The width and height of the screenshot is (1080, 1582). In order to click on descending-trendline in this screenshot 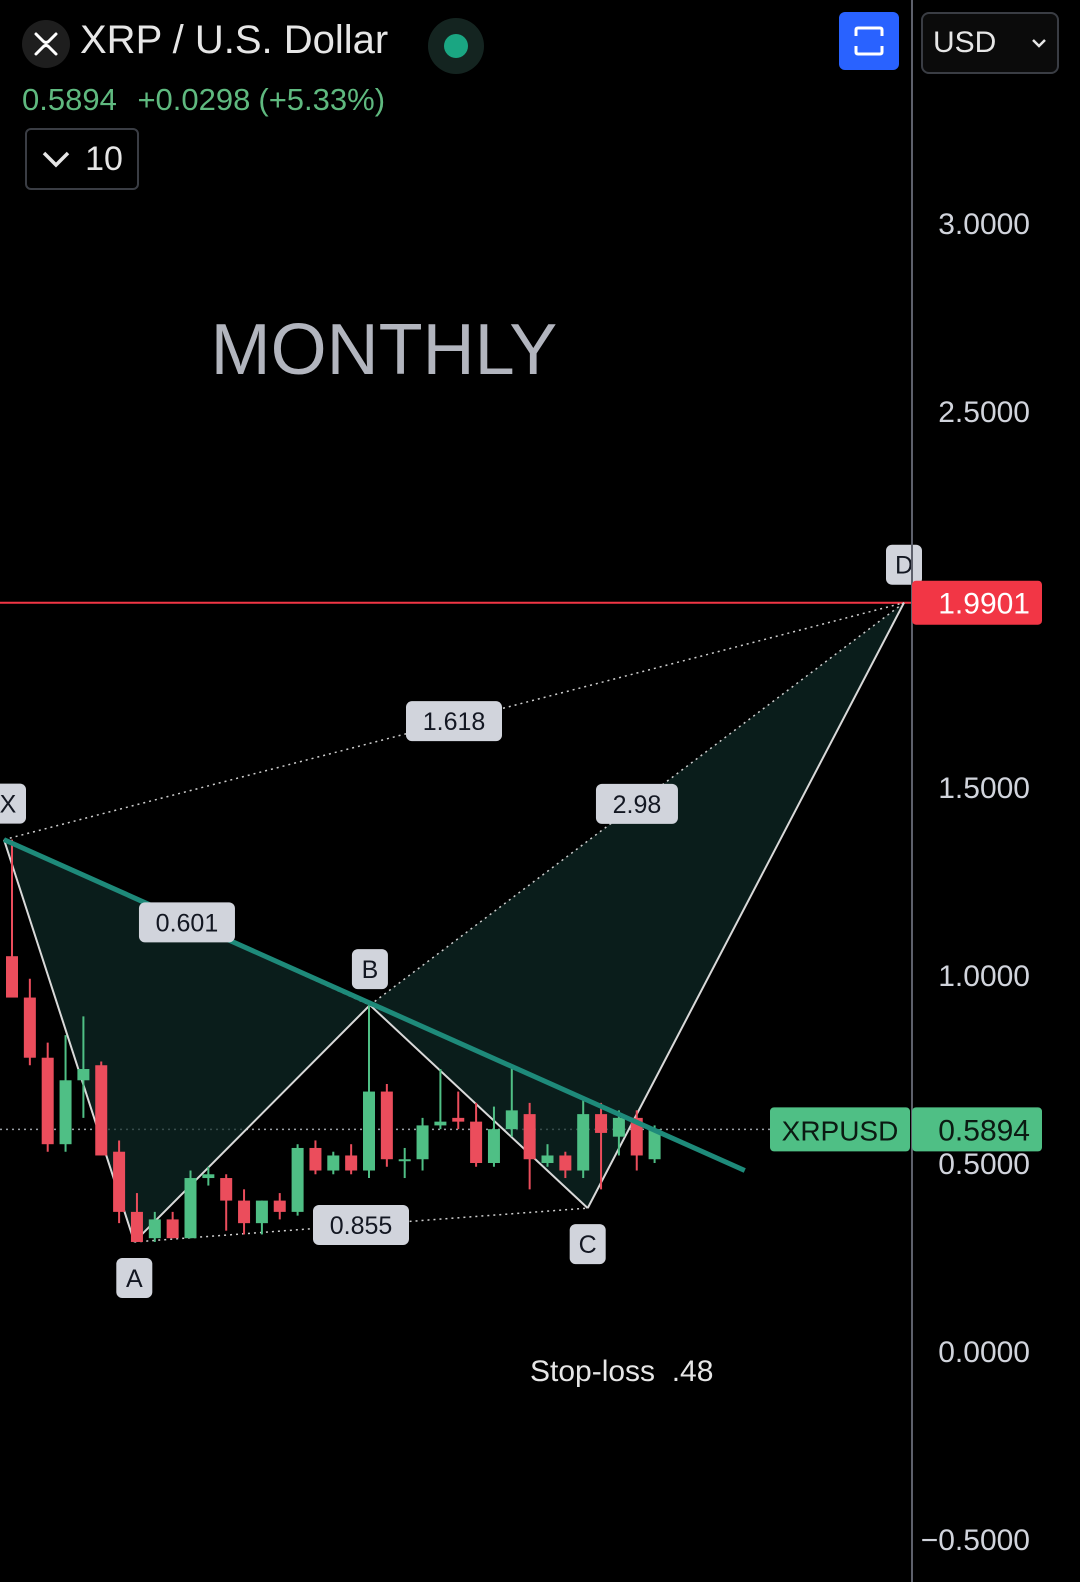, I will do `click(374, 1005)`.